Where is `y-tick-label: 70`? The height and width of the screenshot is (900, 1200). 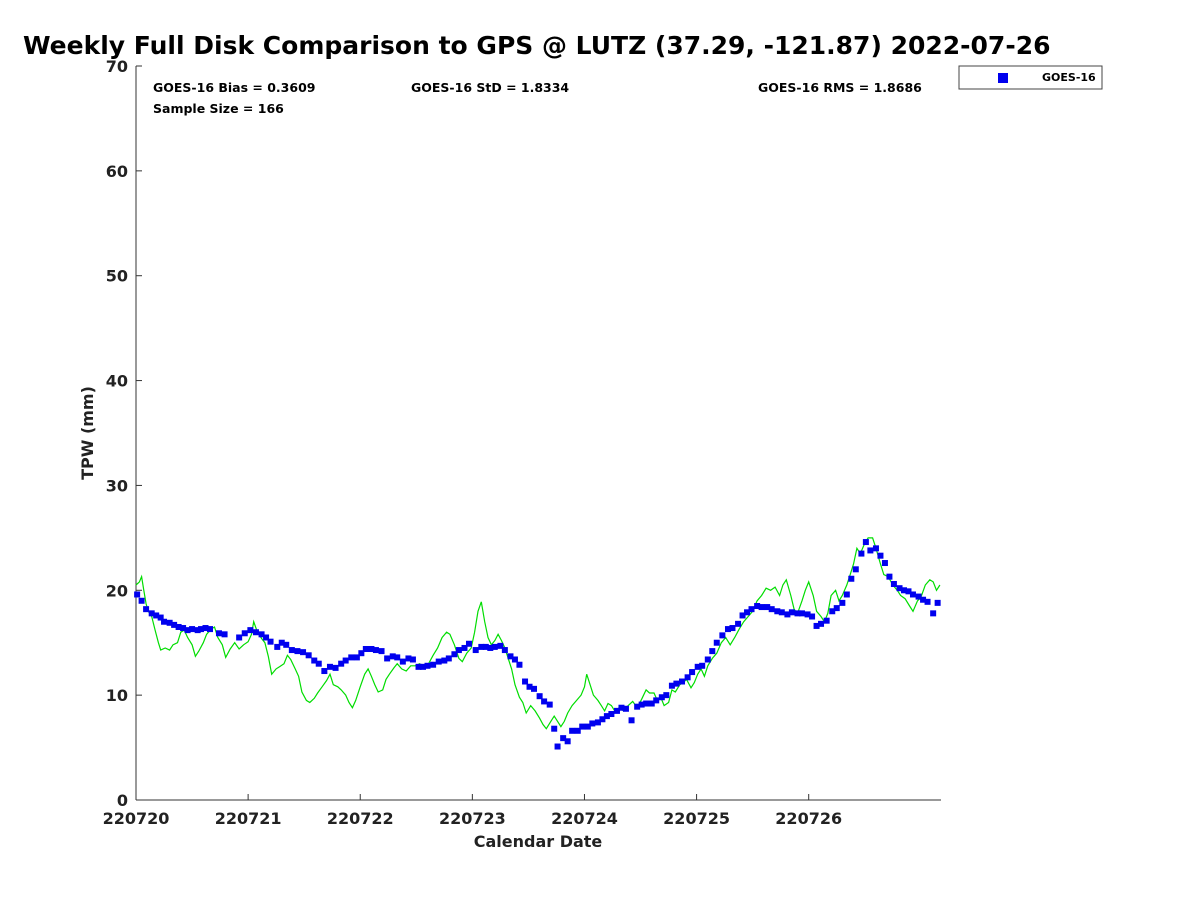
y-tick-label: 70 is located at coordinates (117, 66).